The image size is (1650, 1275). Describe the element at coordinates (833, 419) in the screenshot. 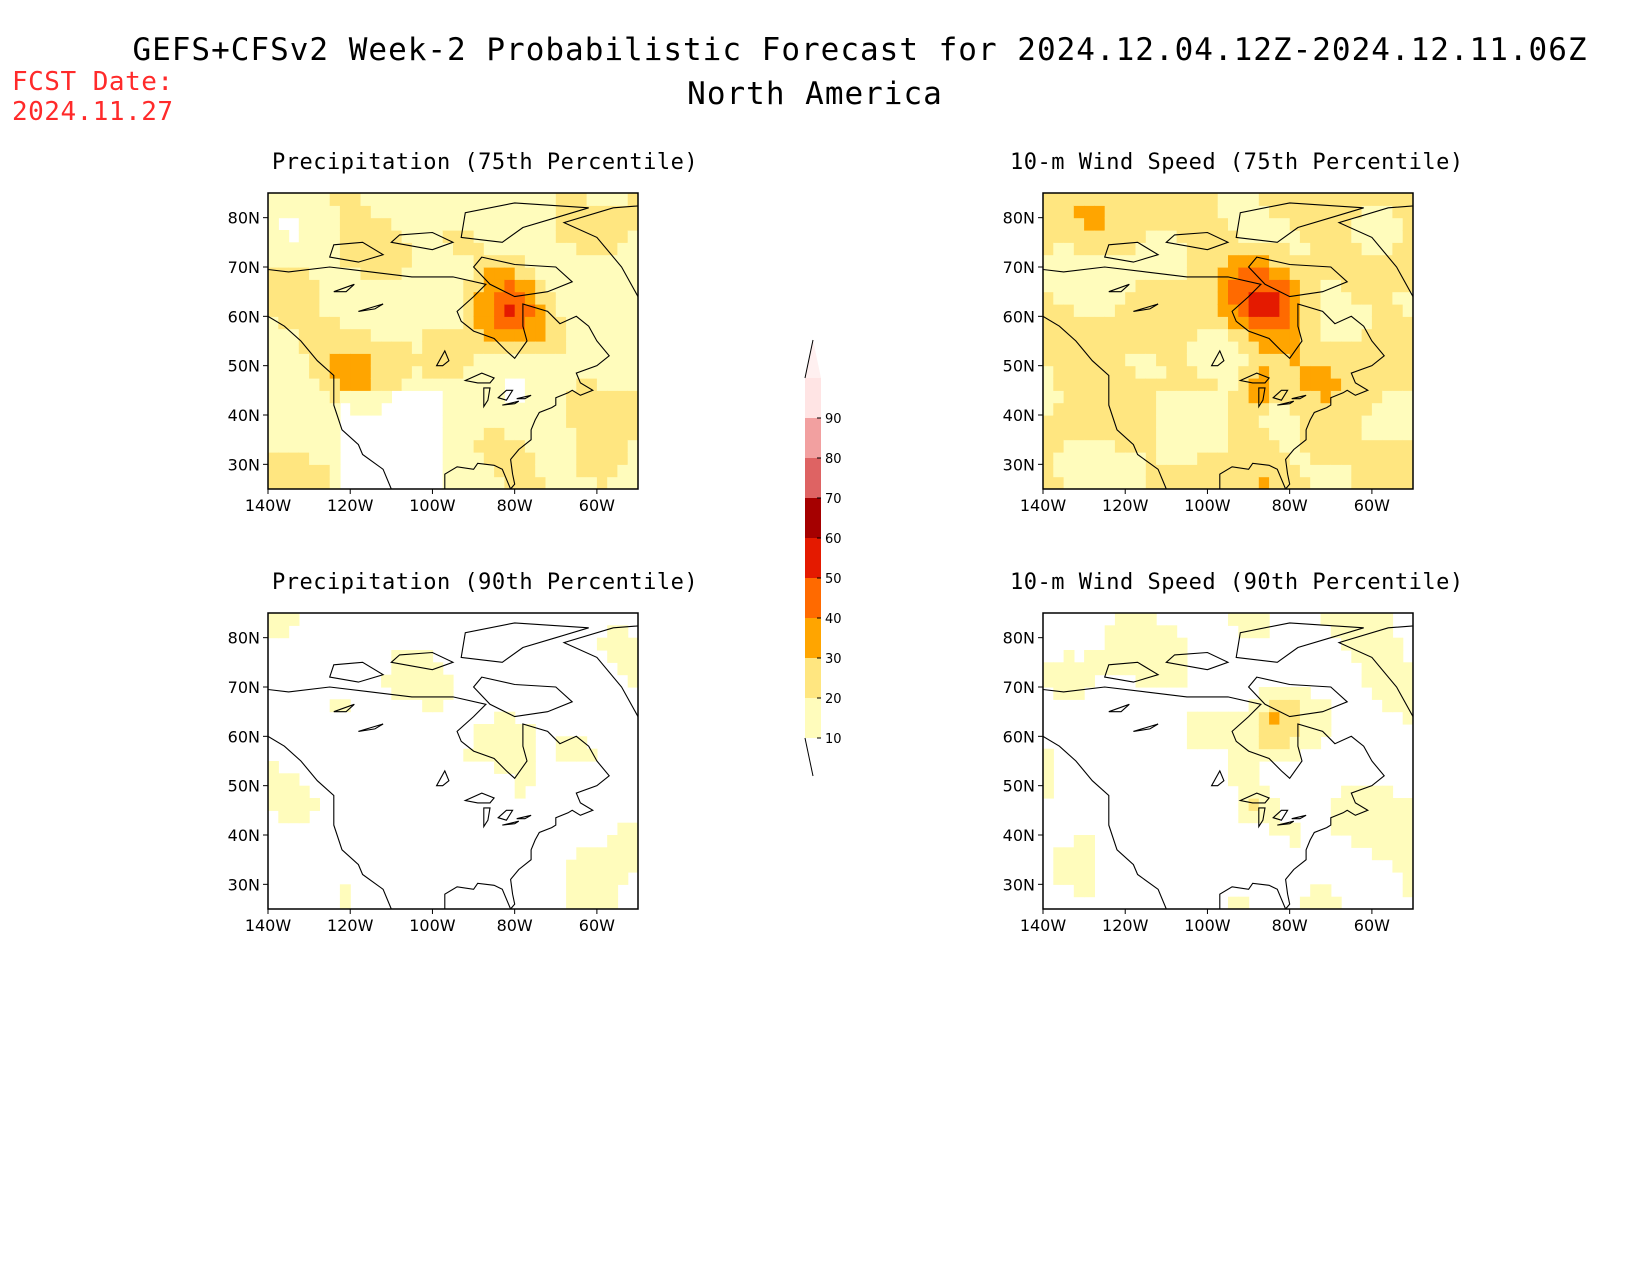

I see `colorbar-level-label: 90` at that location.